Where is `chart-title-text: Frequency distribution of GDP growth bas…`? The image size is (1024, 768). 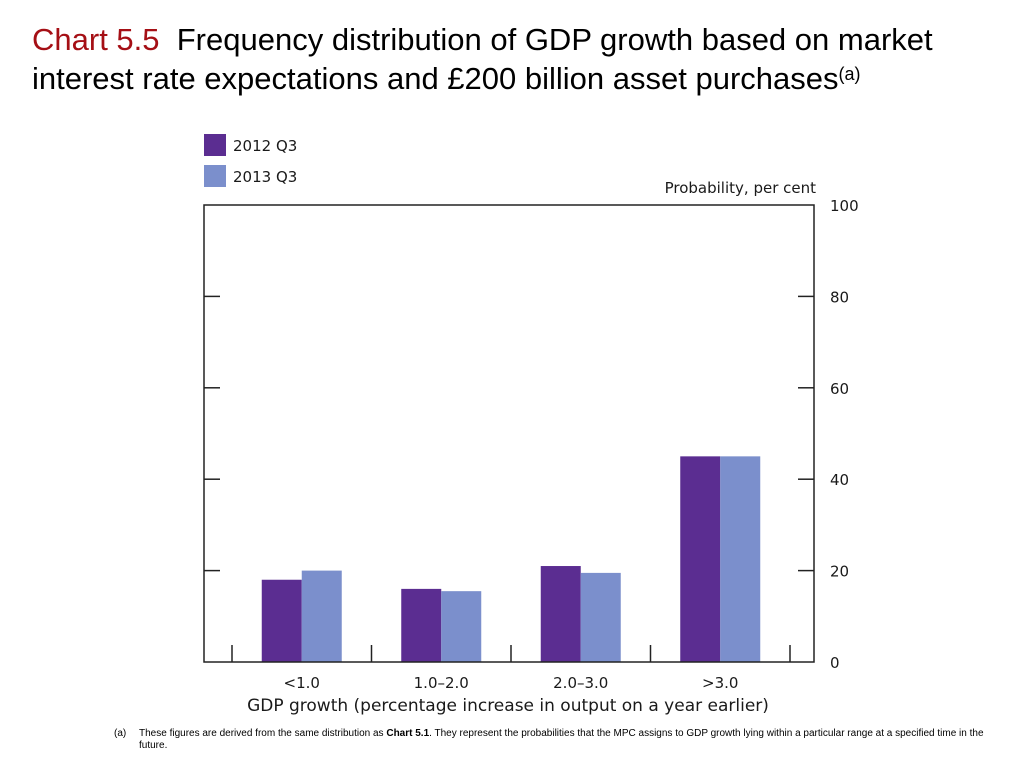
chart-title-text: Frequency distribution of GDP growth bas… is located at coordinates (482, 59).